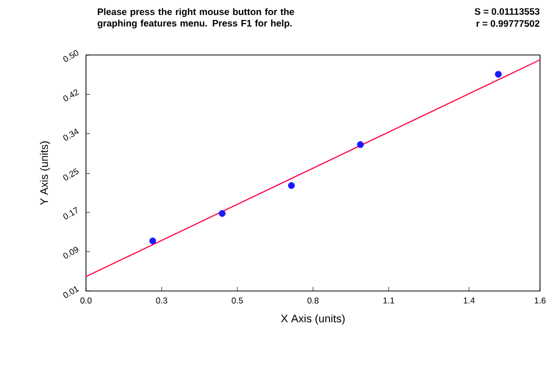 The image size is (560, 370). I want to click on y-tick-label: 0.17, so click(70, 213).